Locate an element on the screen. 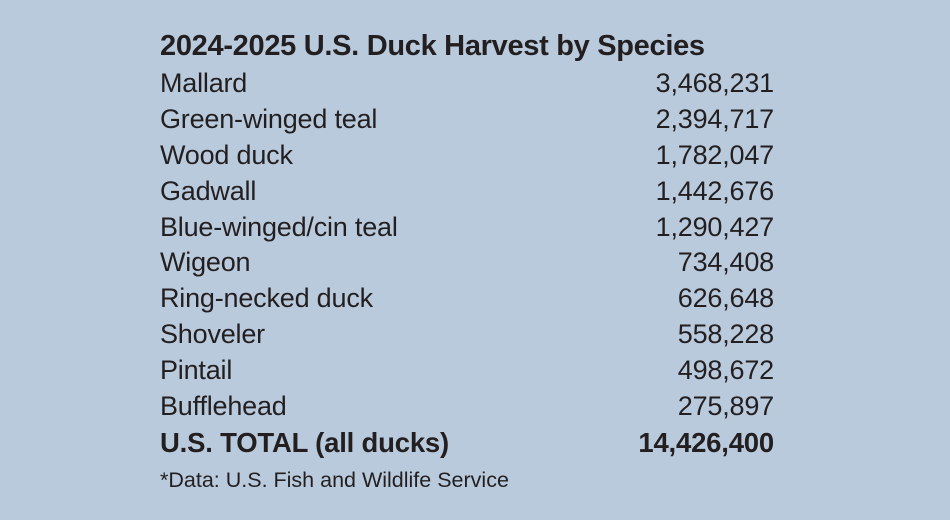 The image size is (950, 520). species-name: Gadwall is located at coordinates (208, 190).